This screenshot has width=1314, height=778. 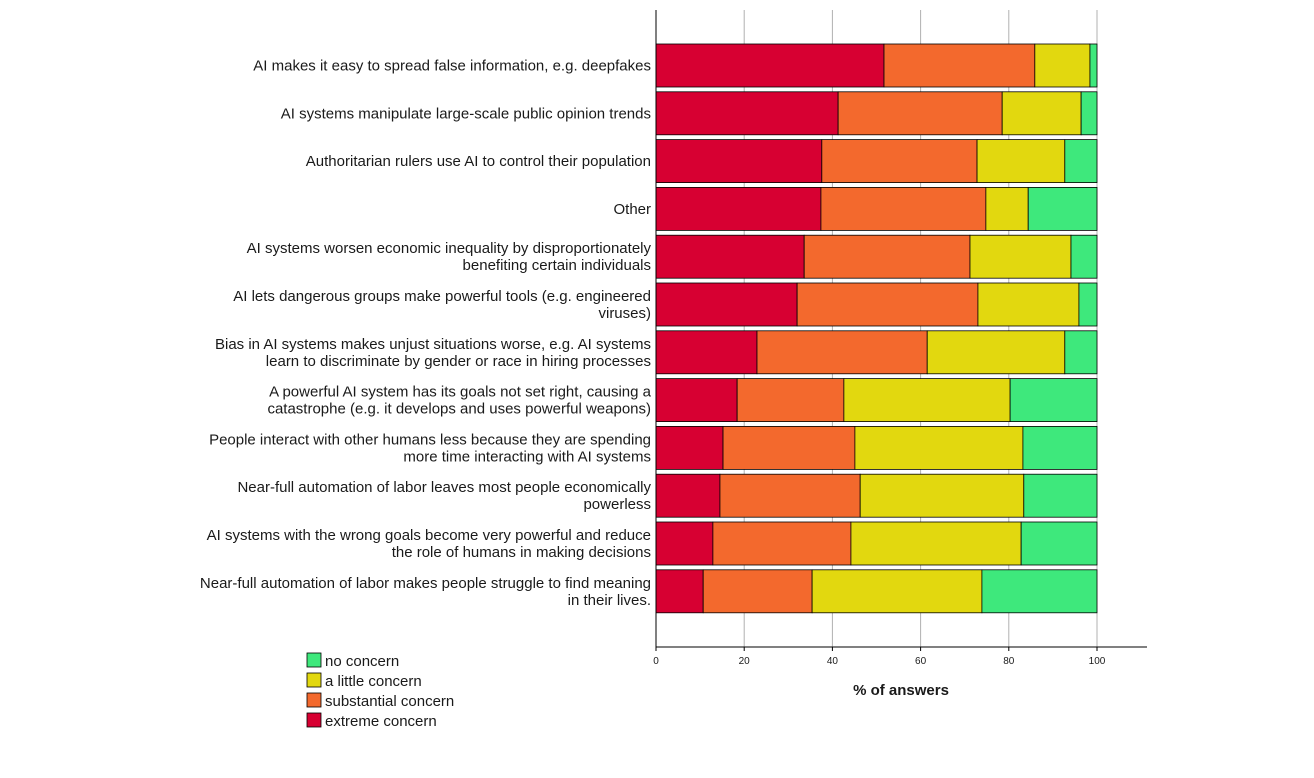 What do you see at coordinates (521, 552) in the screenshot?
I see `category-label: the role of humans in making decisions` at bounding box center [521, 552].